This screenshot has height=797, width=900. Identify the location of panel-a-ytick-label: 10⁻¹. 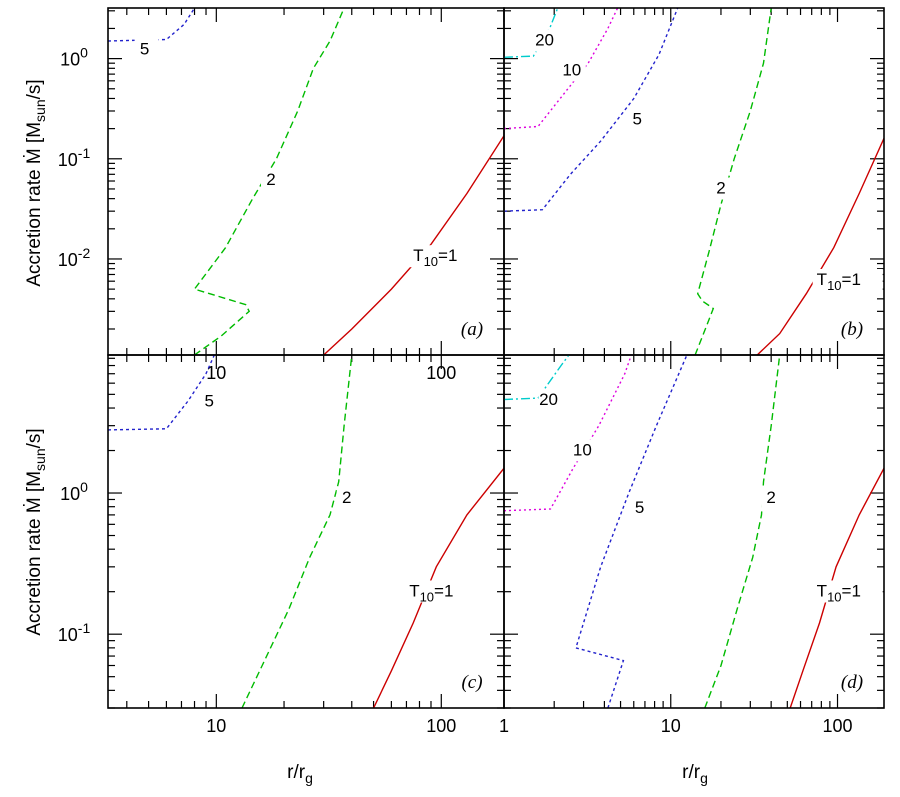
(74, 157).